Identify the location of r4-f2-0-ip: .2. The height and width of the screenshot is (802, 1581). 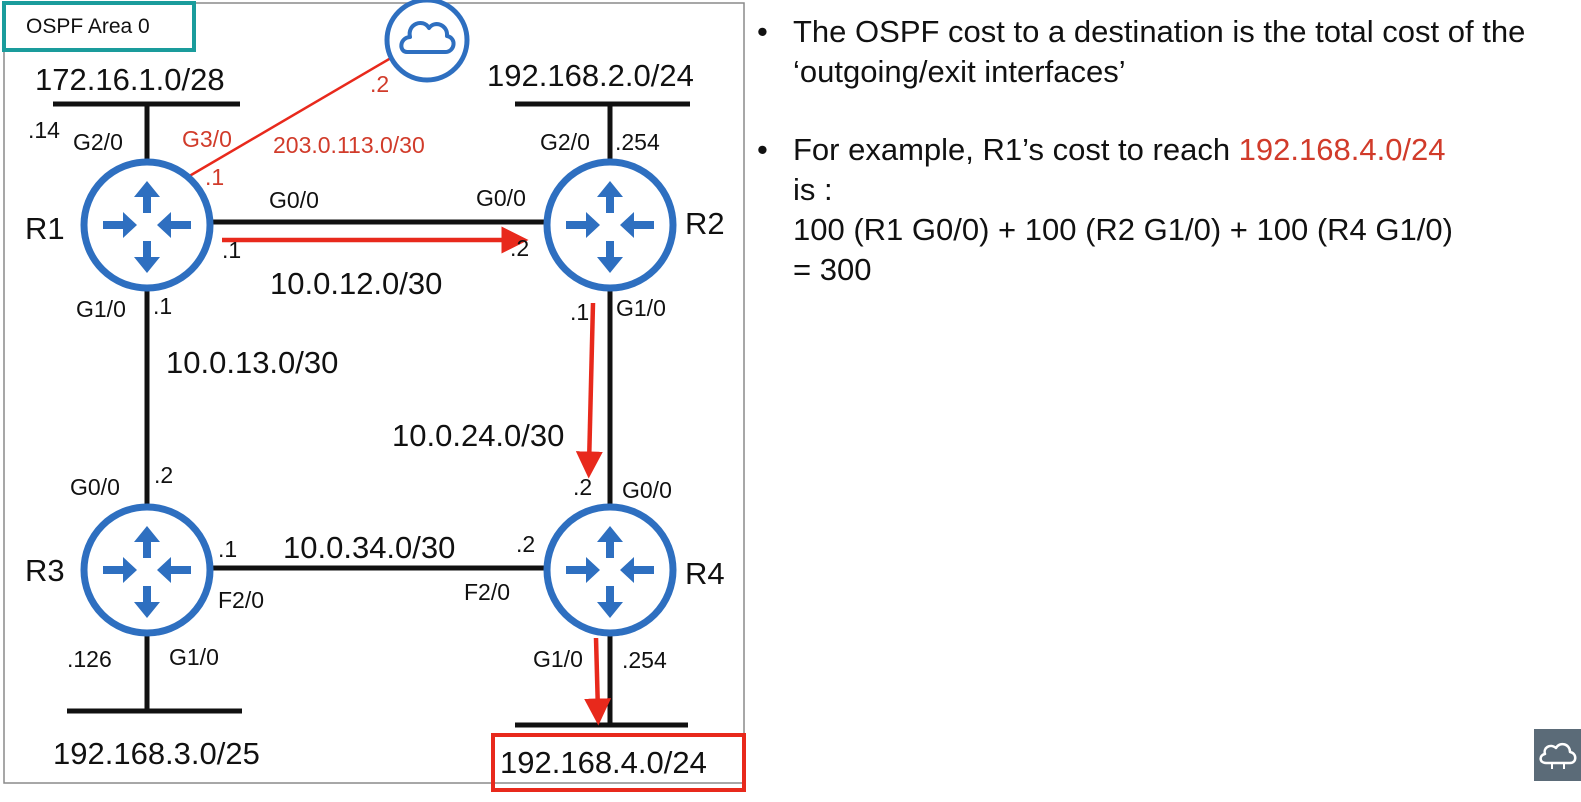
(525, 544).